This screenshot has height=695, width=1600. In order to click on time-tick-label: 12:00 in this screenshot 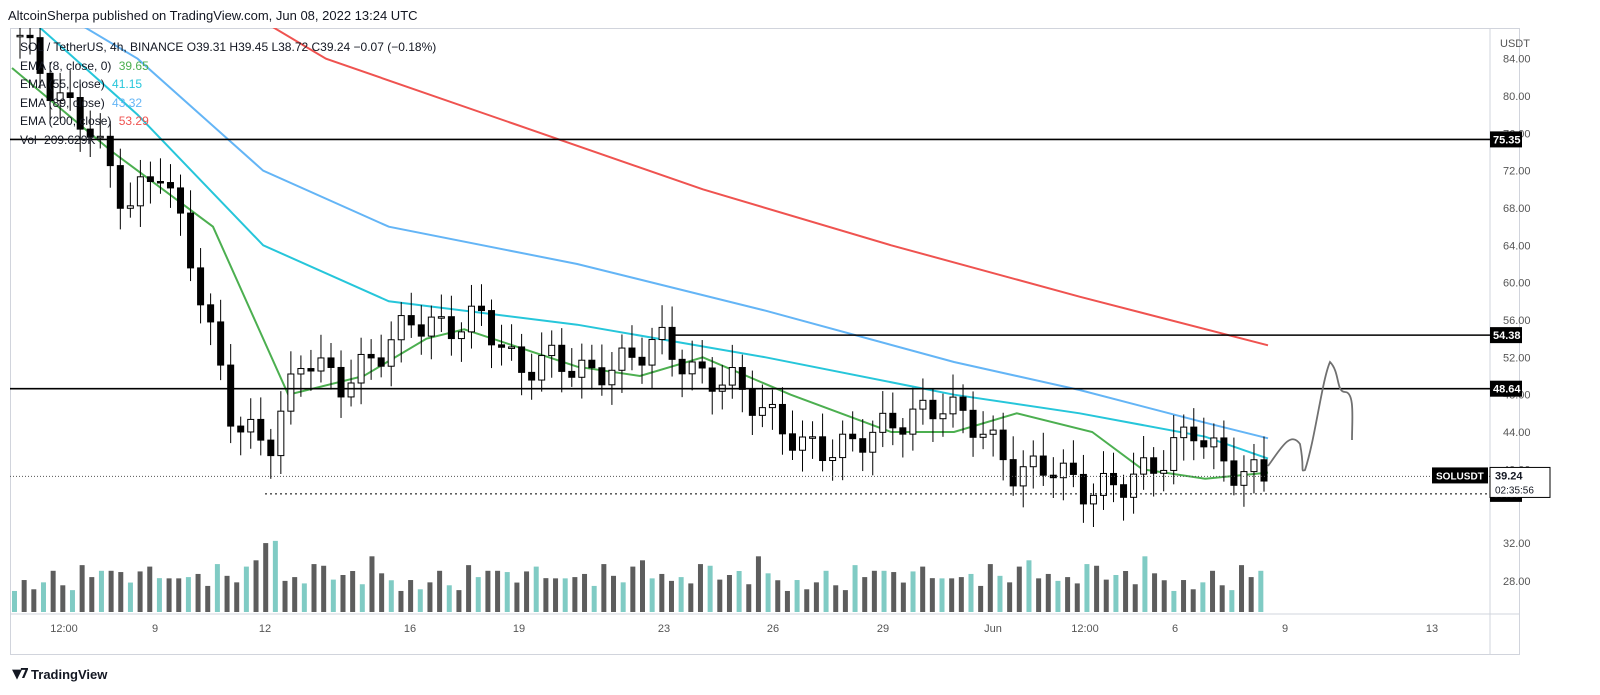, I will do `click(1085, 629)`.